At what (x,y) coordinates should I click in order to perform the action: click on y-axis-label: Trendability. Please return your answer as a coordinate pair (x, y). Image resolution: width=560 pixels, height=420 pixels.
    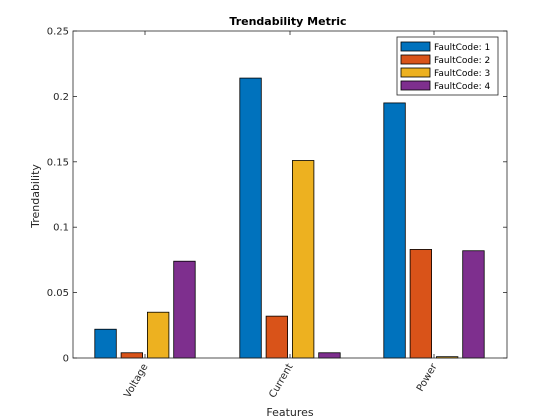
    Looking at the image, I should click on (35, 196).